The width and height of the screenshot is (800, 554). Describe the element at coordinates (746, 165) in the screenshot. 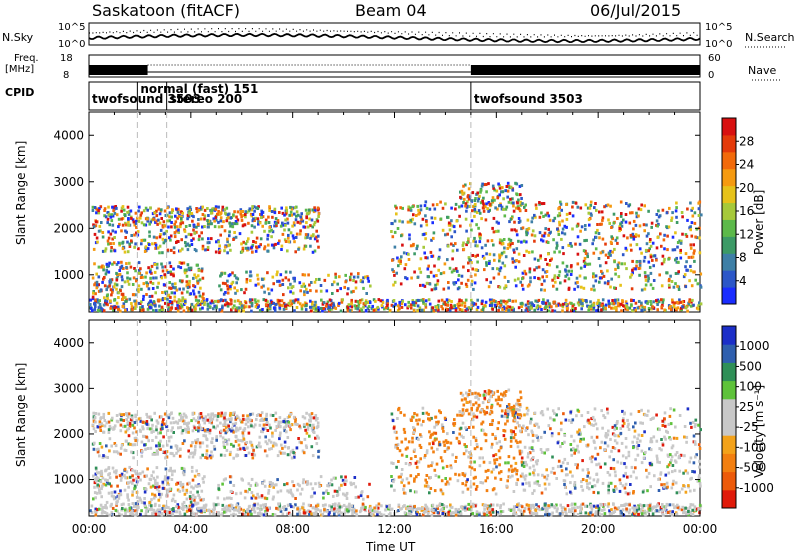

I see `power-colorbar-tick-label: 24` at that location.